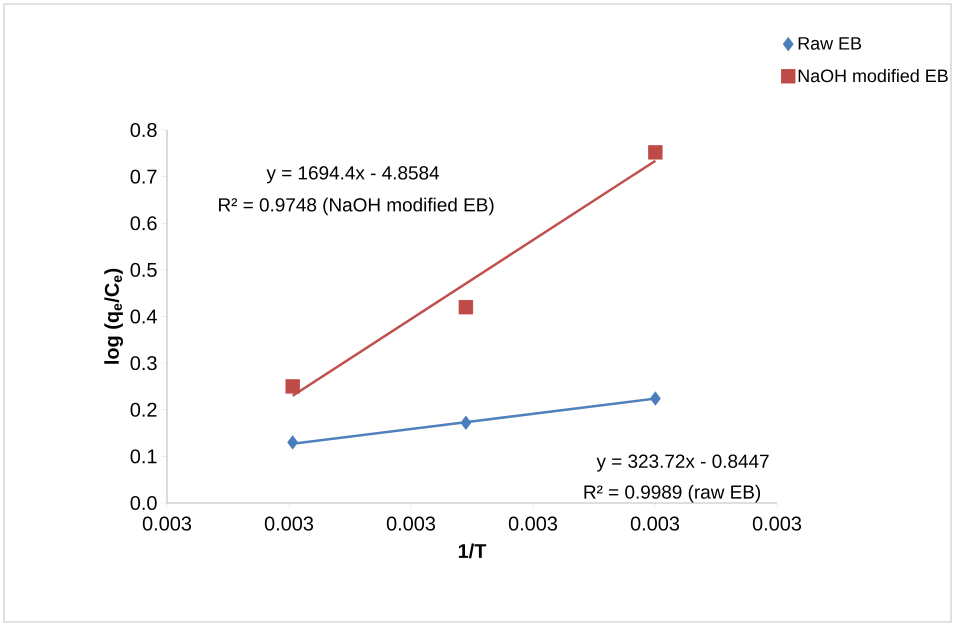  I want to click on annotation: y = 1694.4x - 4.8584, so click(353, 175).